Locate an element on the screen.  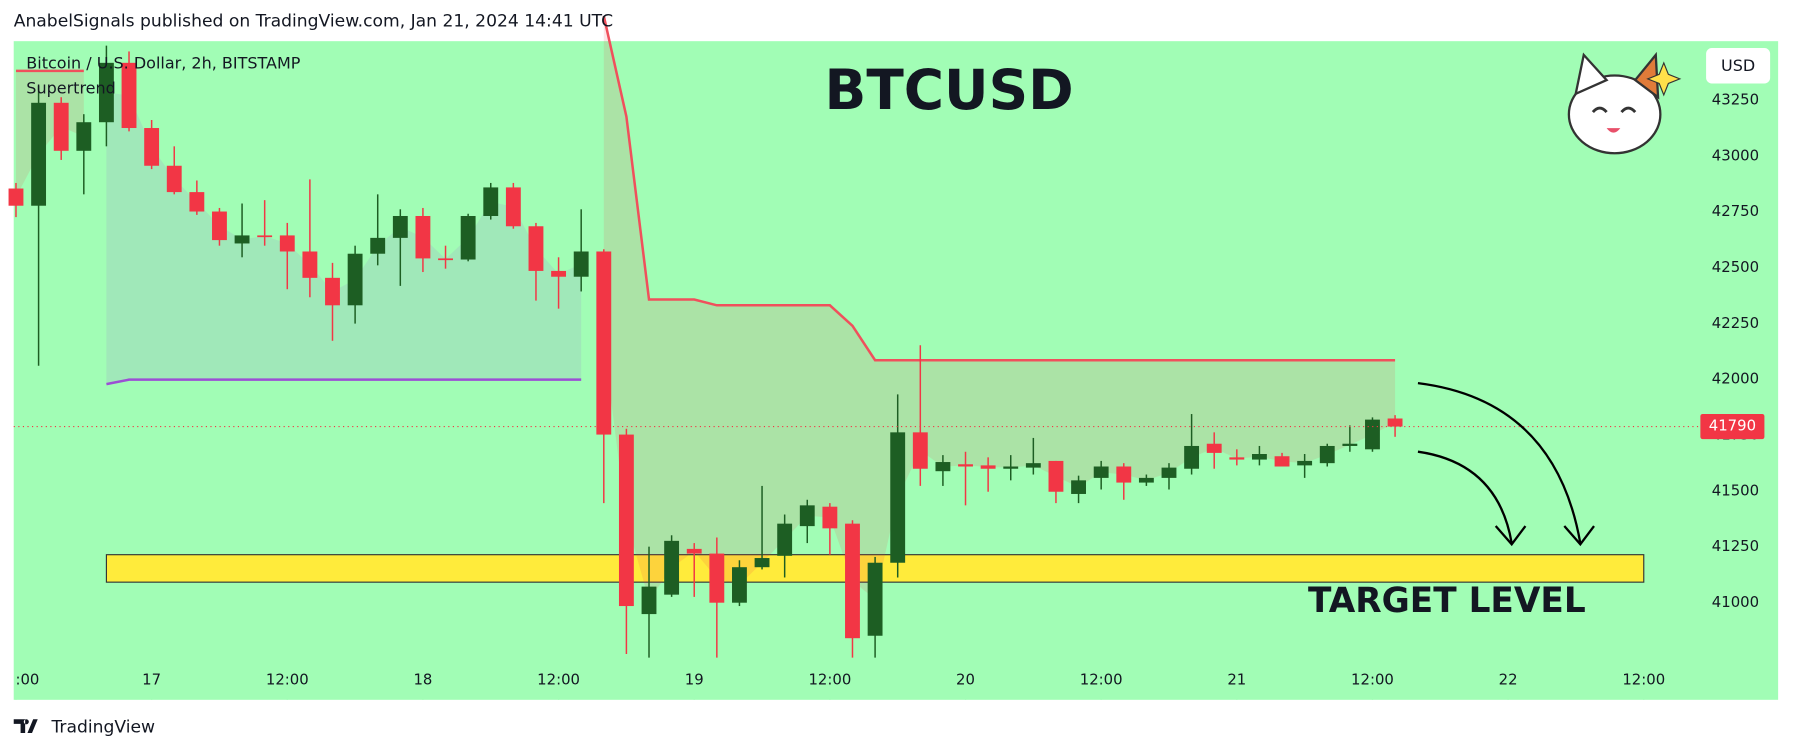
x-tick-label: 22 is located at coordinates (1508, 679).